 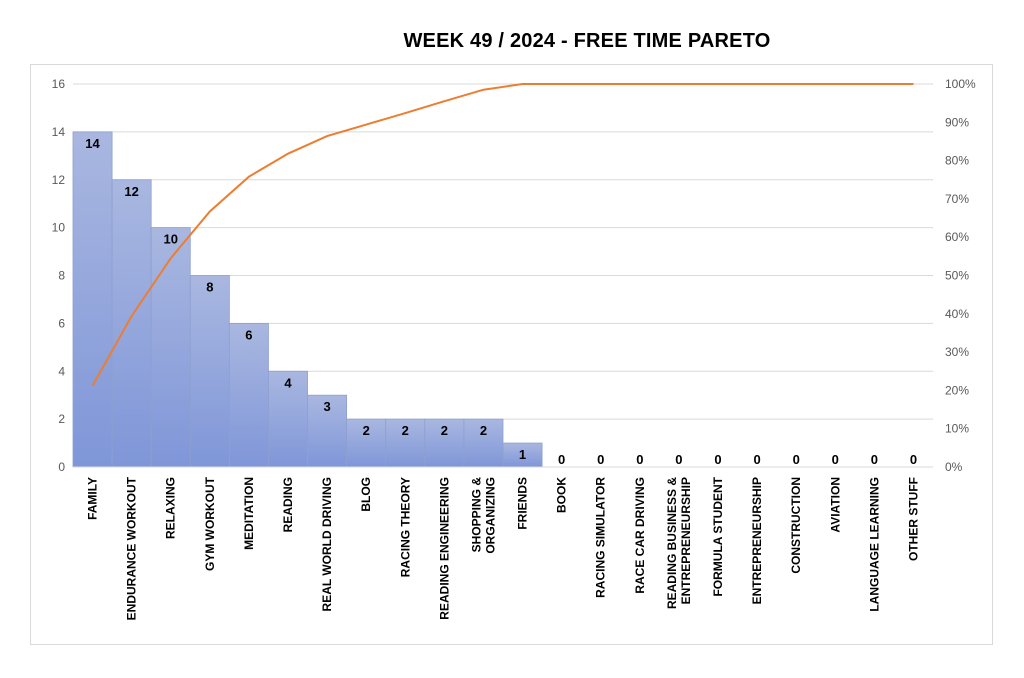 I want to click on y2-tick-label: 0%, so click(x=954, y=467).